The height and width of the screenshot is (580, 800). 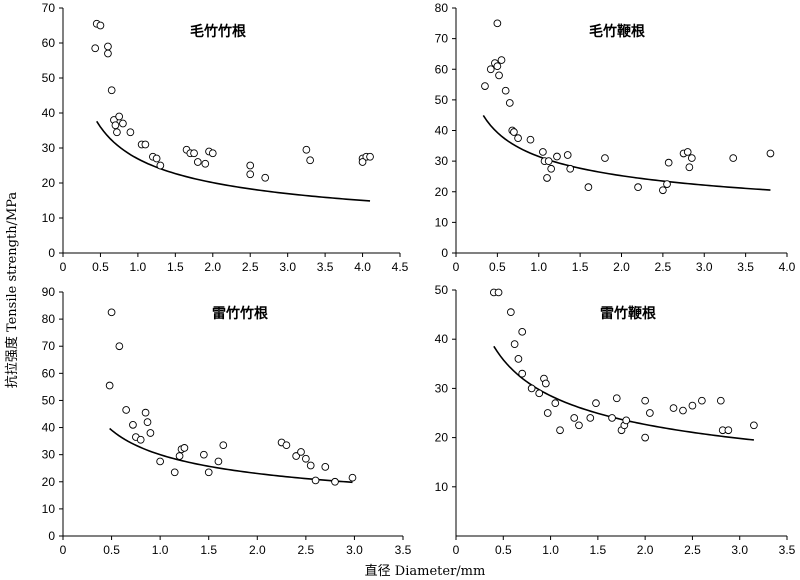 What do you see at coordinates (400, 267) in the screenshot?
I see `x-tick-label: 4.5` at bounding box center [400, 267].